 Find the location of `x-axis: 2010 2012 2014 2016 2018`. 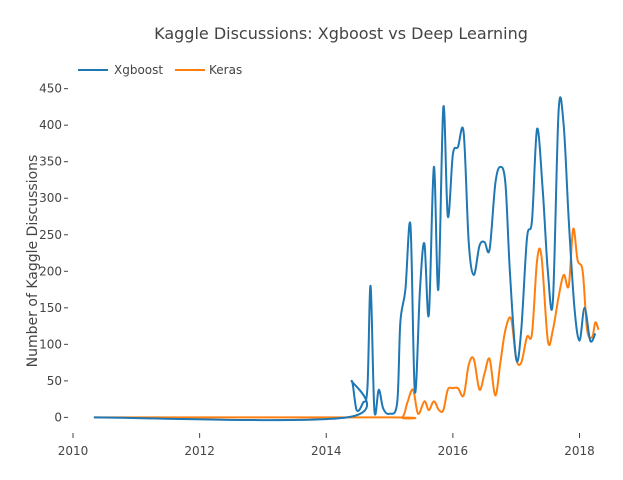

x-axis: 2010 2012 2014 2016 2018 is located at coordinates (326, 445).